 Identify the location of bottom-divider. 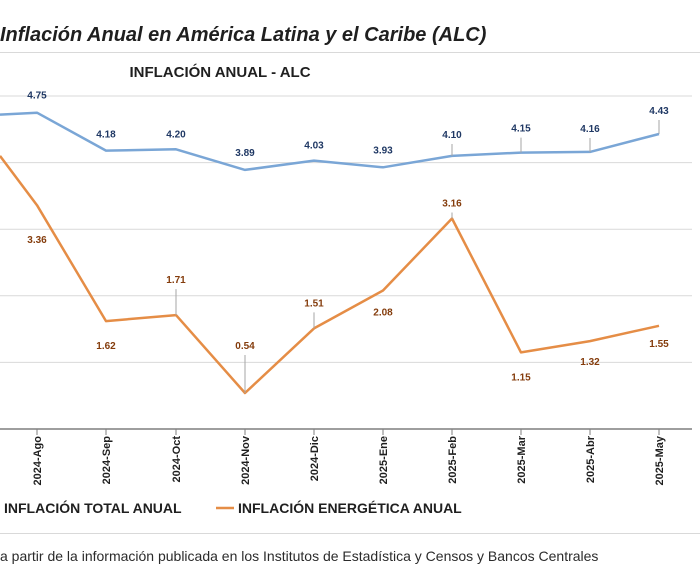
(350, 533).